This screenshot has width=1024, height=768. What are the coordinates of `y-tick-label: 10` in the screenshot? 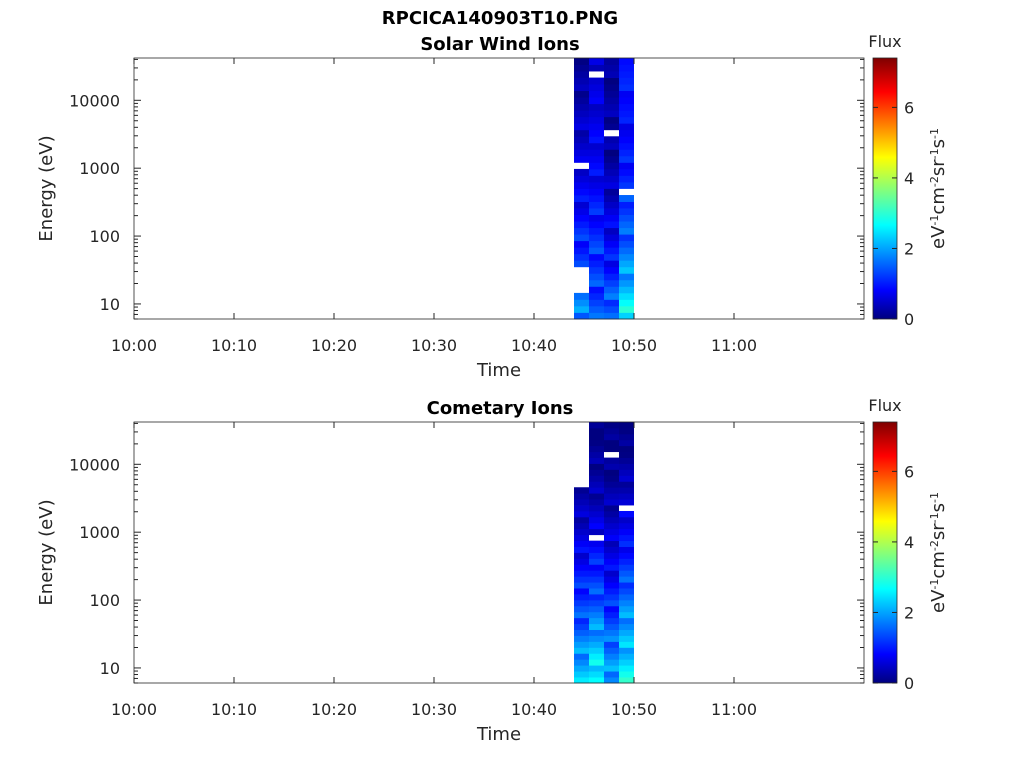 It's located at (110, 304).